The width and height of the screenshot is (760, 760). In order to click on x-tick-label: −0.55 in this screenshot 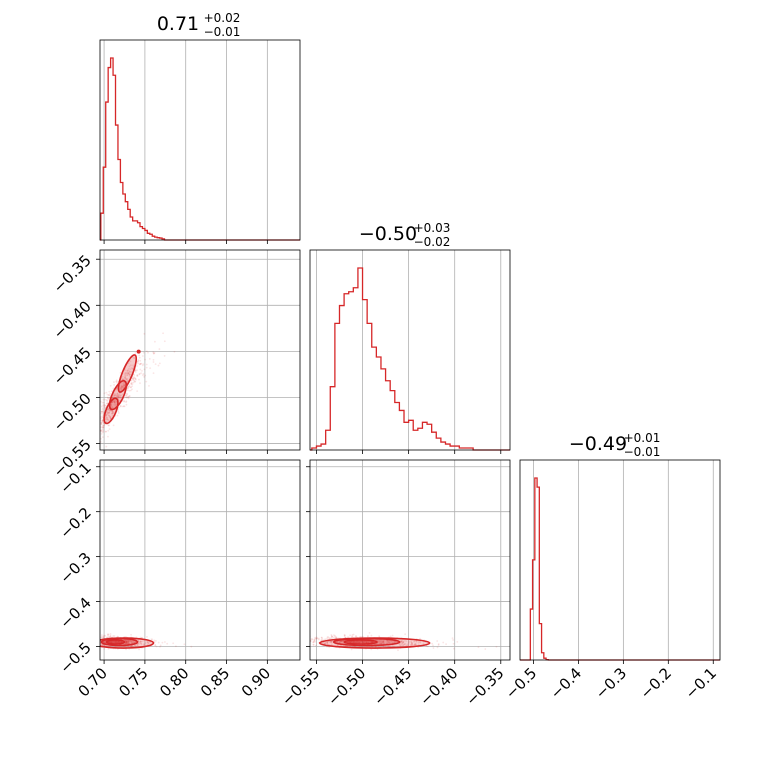, I will do `click(300, 686)`.